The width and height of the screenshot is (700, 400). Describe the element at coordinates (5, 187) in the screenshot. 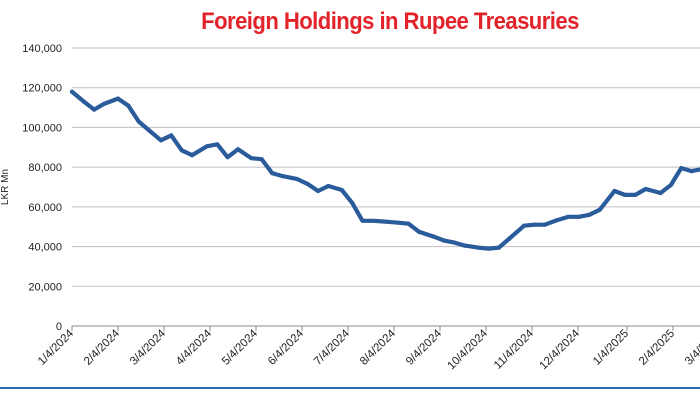

I see `y-axis-label: LKR Mn` at that location.